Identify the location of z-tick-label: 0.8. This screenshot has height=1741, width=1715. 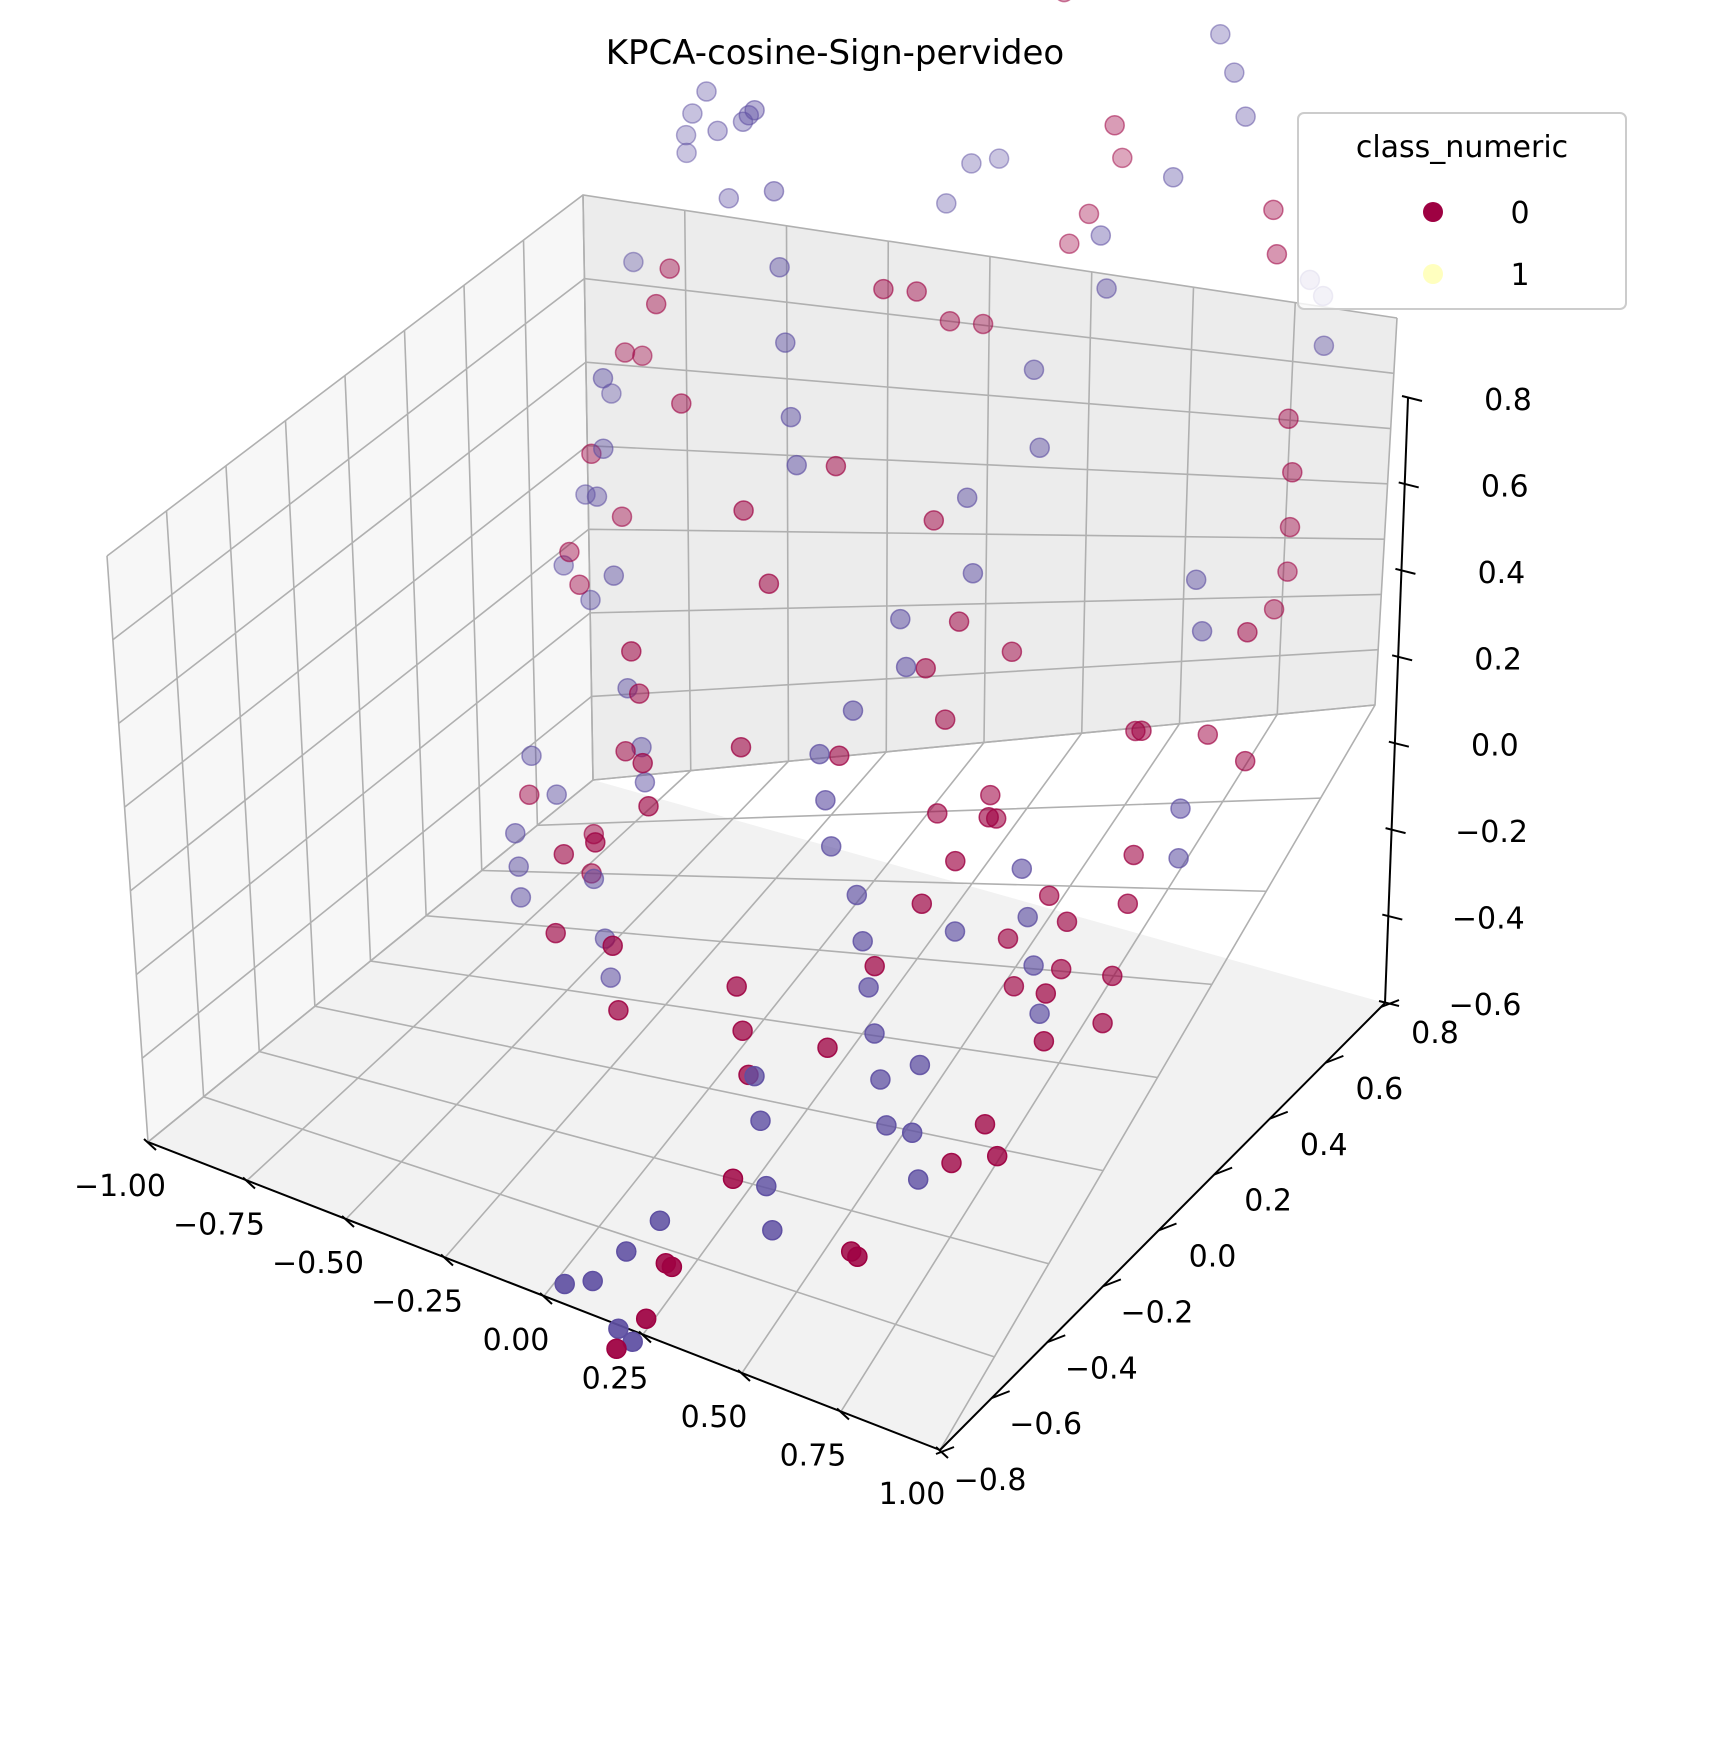
(1508, 400).